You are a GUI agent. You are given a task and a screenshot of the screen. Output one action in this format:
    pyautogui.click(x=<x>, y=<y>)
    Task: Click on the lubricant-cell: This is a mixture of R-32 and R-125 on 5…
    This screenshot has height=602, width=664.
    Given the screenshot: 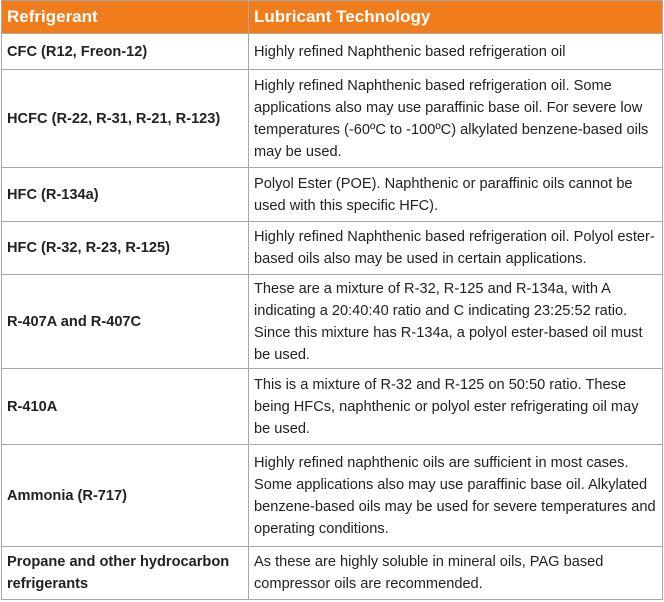 What is the action you would take?
    pyautogui.click(x=455, y=406)
    